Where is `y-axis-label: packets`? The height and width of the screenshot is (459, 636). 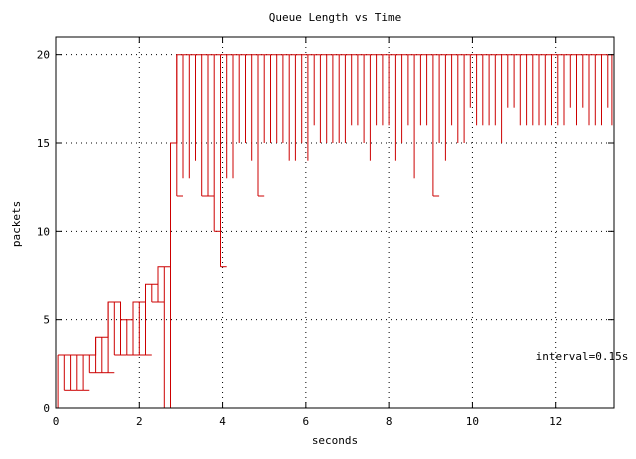 y-axis-label: packets is located at coordinates (16, 224).